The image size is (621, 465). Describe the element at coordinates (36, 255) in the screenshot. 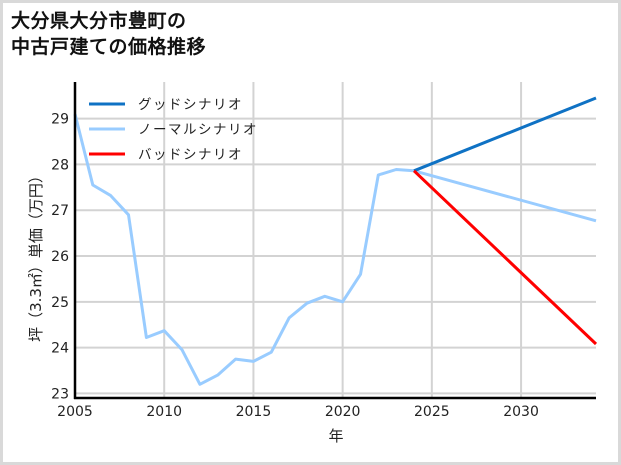

I see `y-axis-label: 坪（3.3㎡）単価（万円）` at that location.